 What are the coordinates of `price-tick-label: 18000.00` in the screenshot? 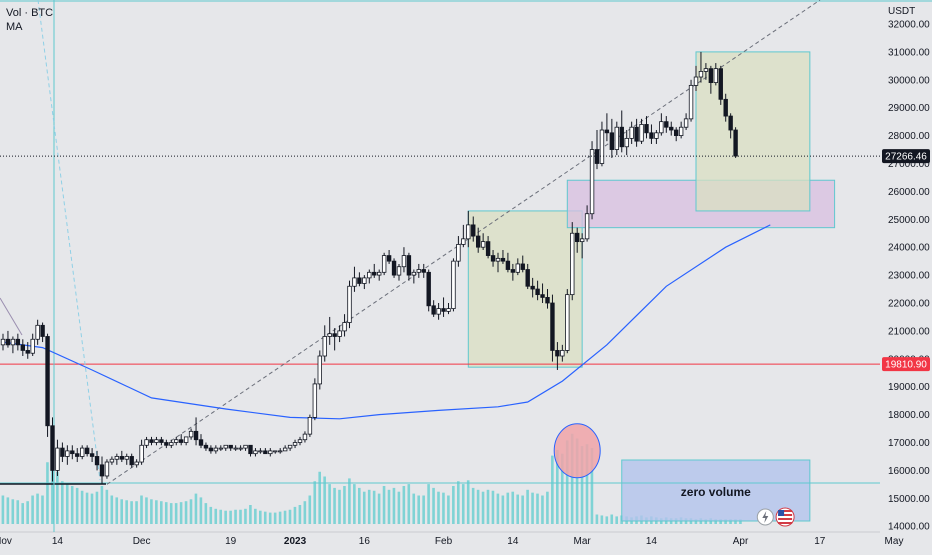 It's located at (909, 415).